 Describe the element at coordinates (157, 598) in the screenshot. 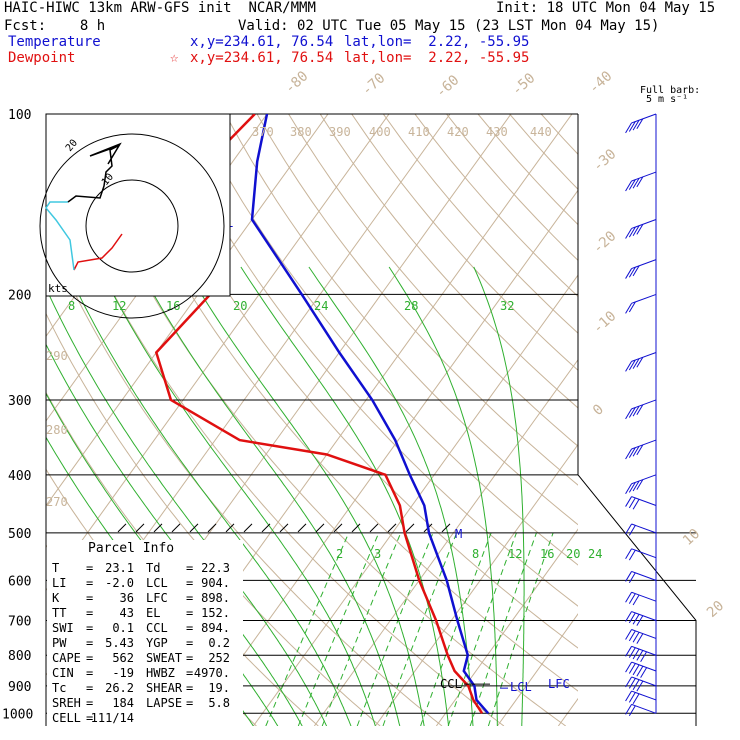

I see `parcel-key: LFC` at that location.